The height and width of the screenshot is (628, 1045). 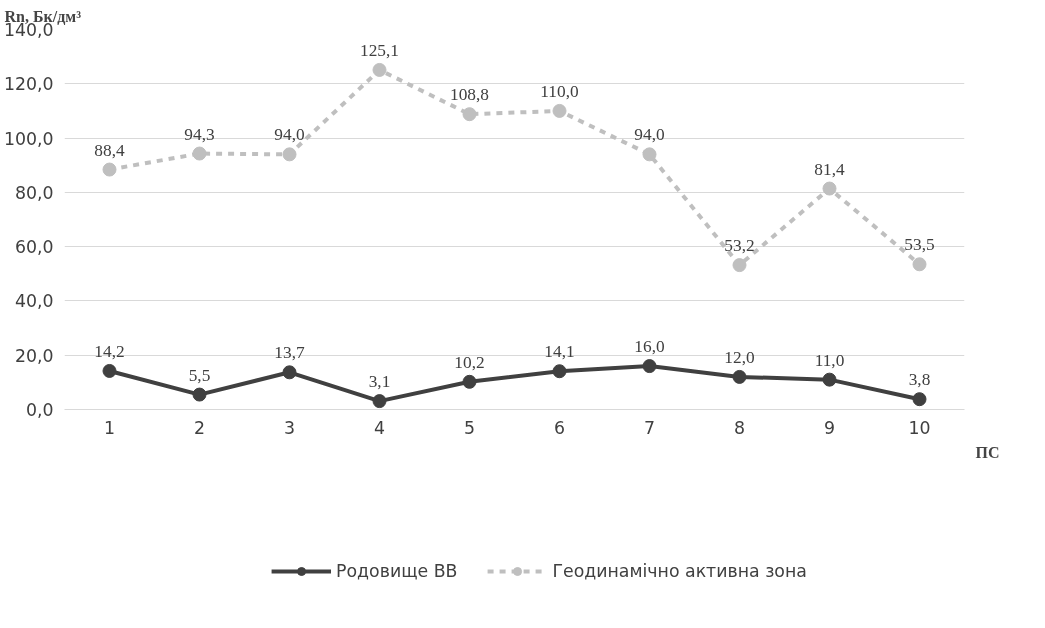 What do you see at coordinates (289, 427) in the screenshot?
I see `x-tick-label: 3` at bounding box center [289, 427].